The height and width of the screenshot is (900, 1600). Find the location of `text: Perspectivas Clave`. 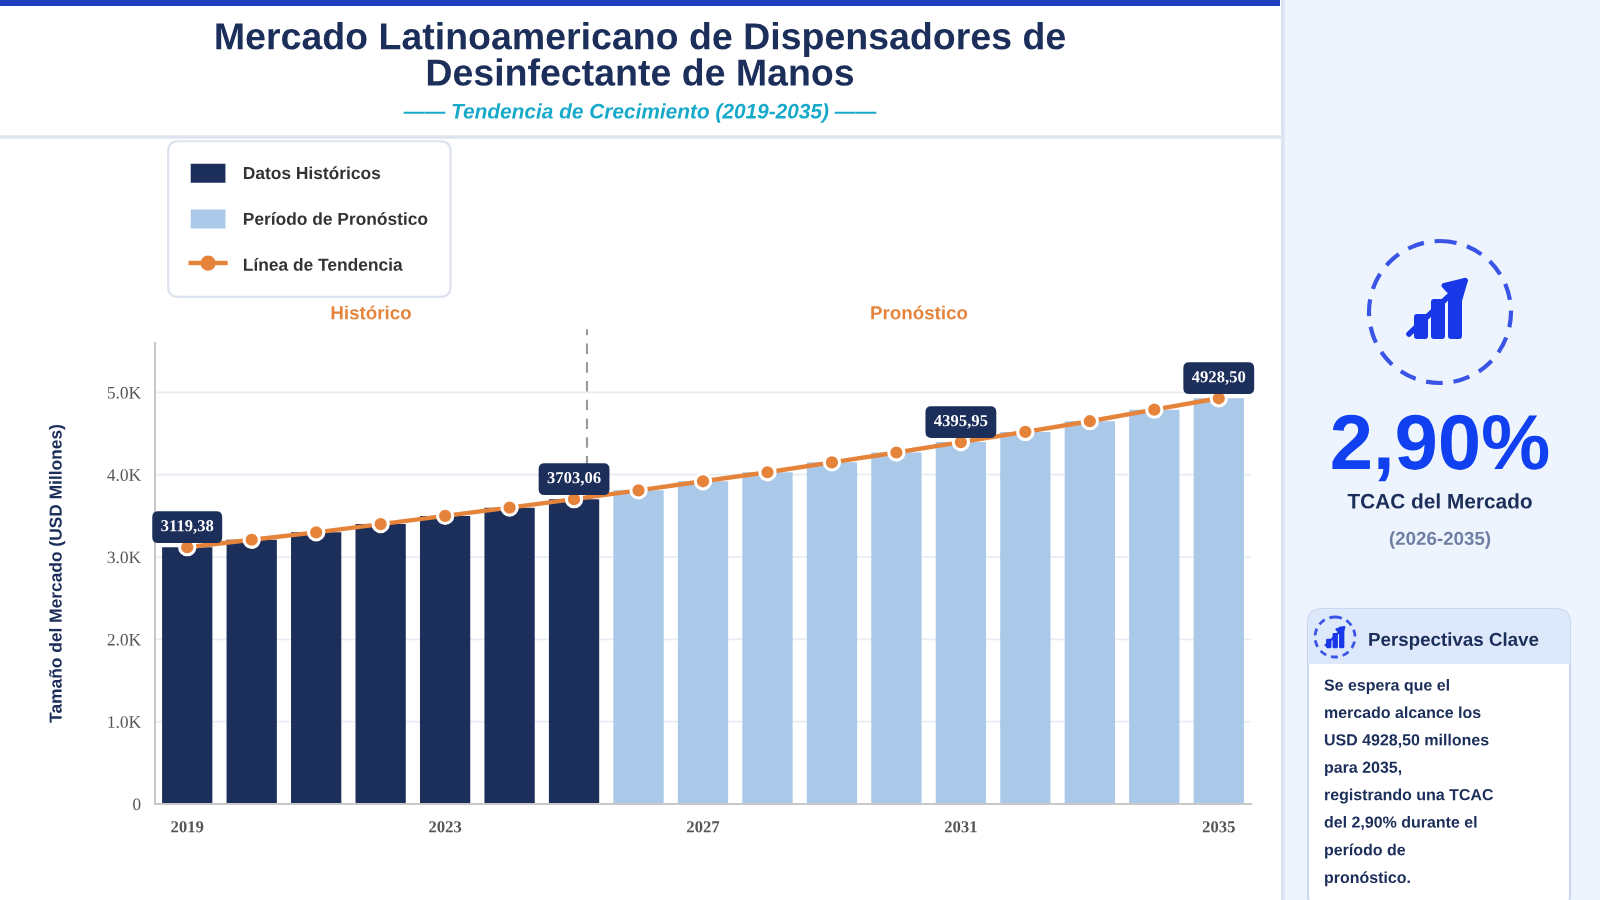

text: Perspectivas Clave is located at coordinates (1454, 641).